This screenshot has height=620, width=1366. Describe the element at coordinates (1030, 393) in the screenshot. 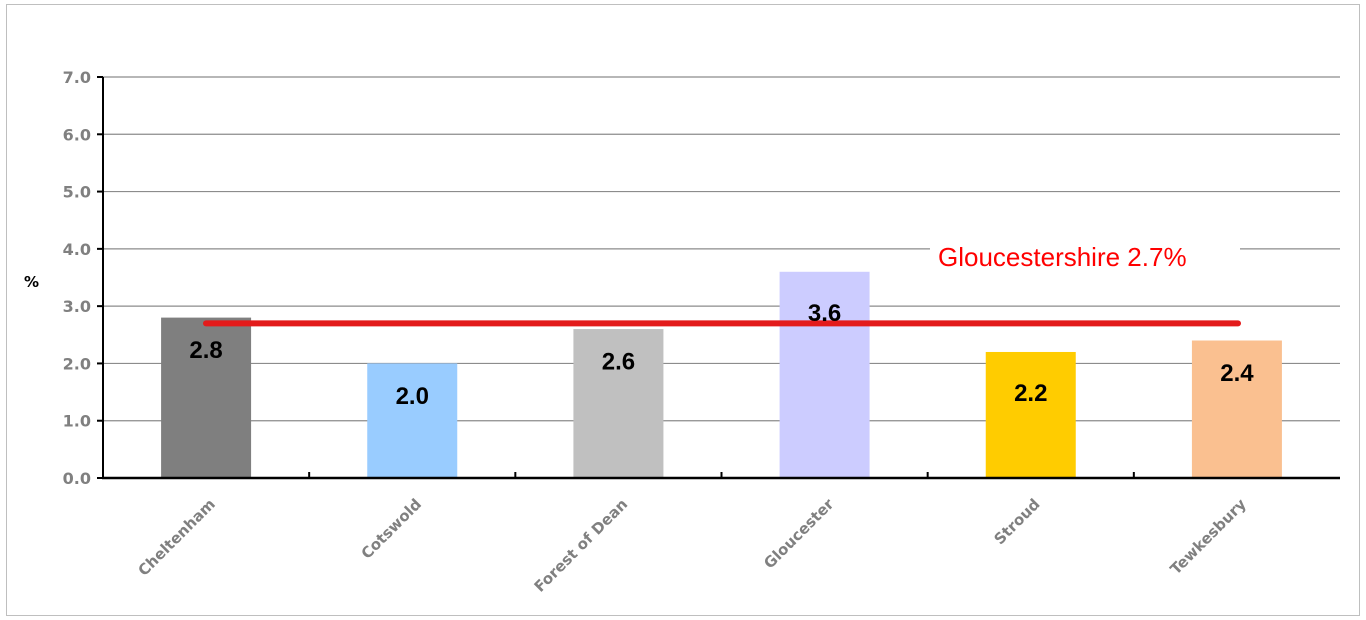

I see `bar-data-label: 2.2` at that location.